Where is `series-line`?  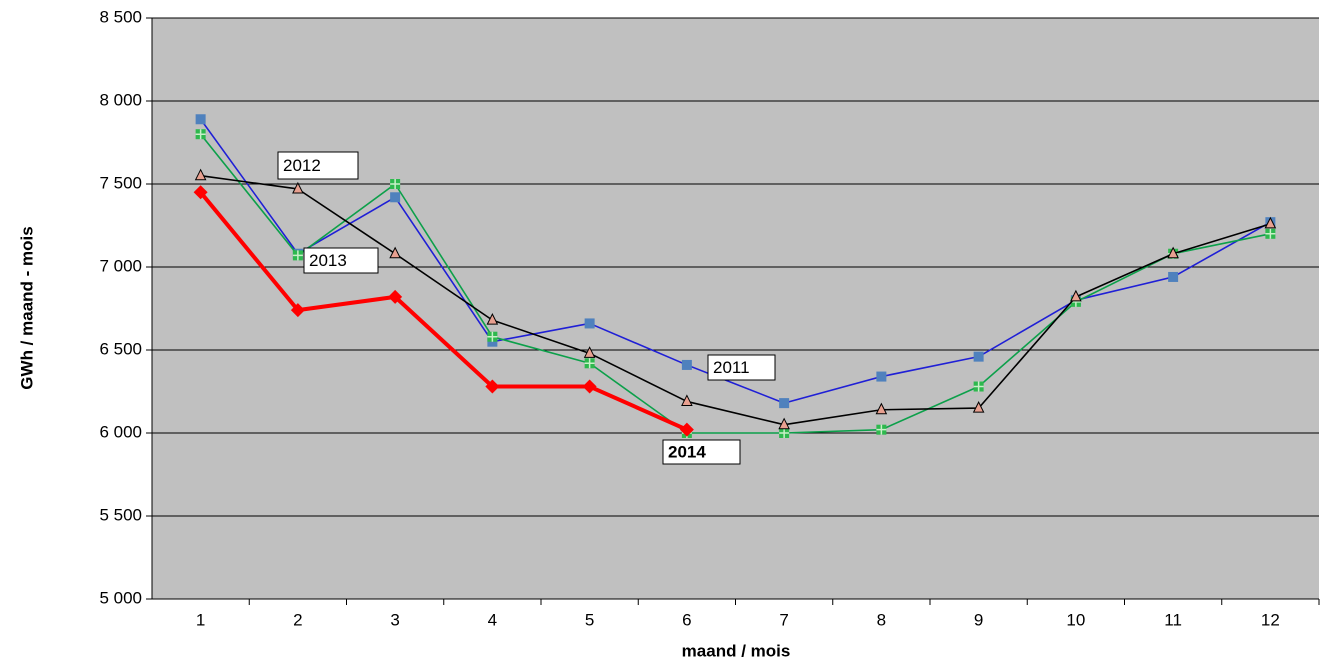 series-line is located at coordinates (443, 311).